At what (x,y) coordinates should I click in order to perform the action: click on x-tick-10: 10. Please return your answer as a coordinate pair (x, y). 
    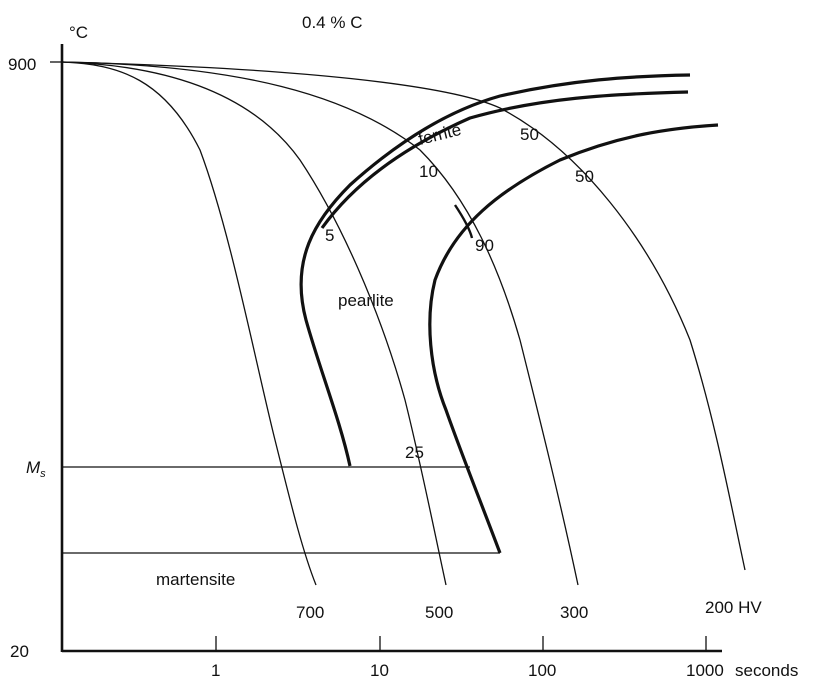
    Looking at the image, I should click on (379, 670).